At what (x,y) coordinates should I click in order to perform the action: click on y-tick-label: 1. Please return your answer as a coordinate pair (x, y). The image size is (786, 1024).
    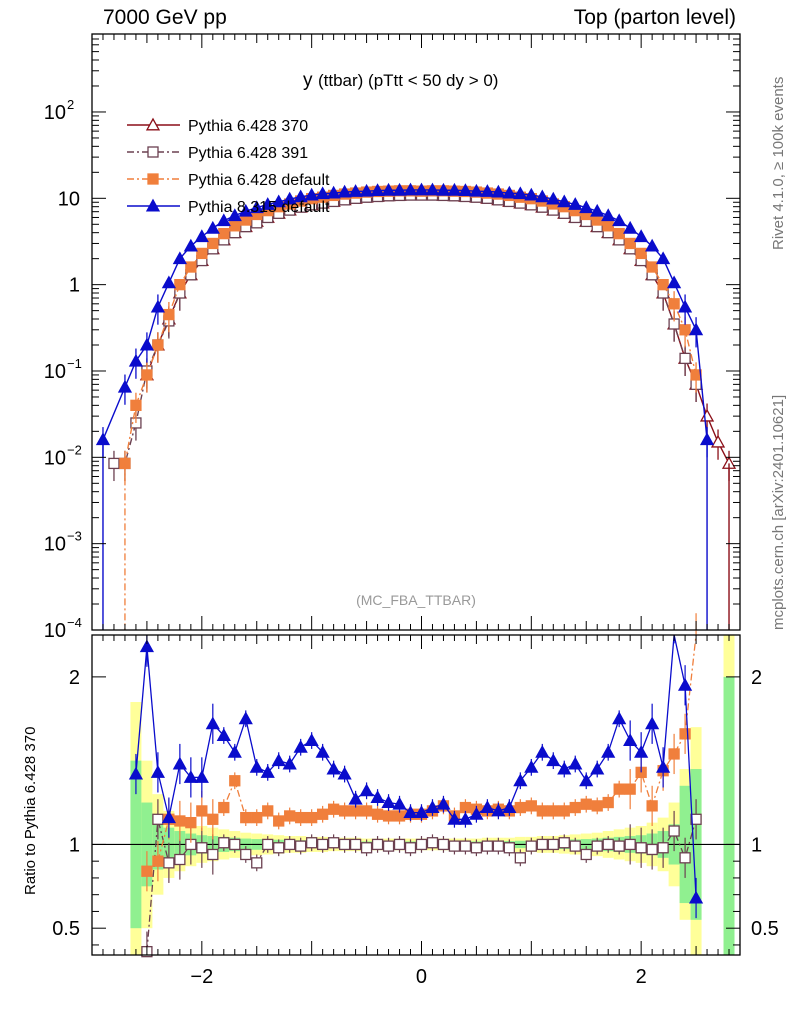
    Looking at the image, I should click on (74, 286).